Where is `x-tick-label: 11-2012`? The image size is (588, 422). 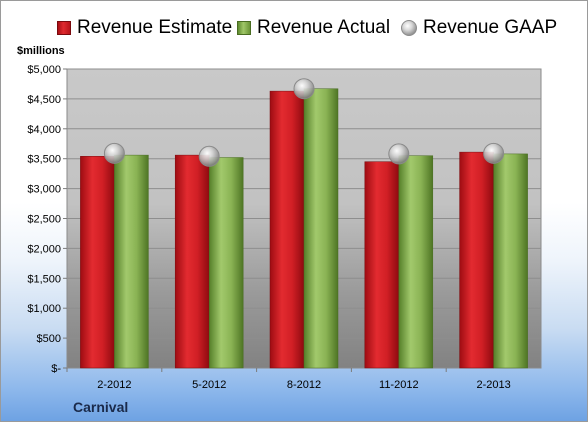
x-tick-label: 11-2012 is located at coordinates (399, 385).